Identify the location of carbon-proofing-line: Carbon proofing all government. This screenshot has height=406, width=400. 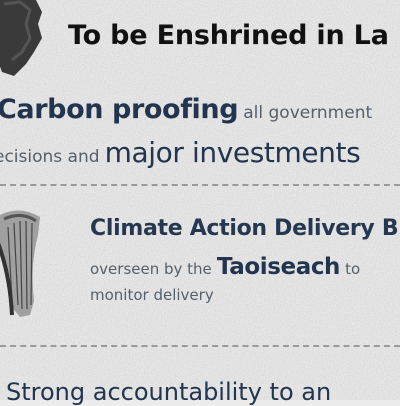
(186, 109).